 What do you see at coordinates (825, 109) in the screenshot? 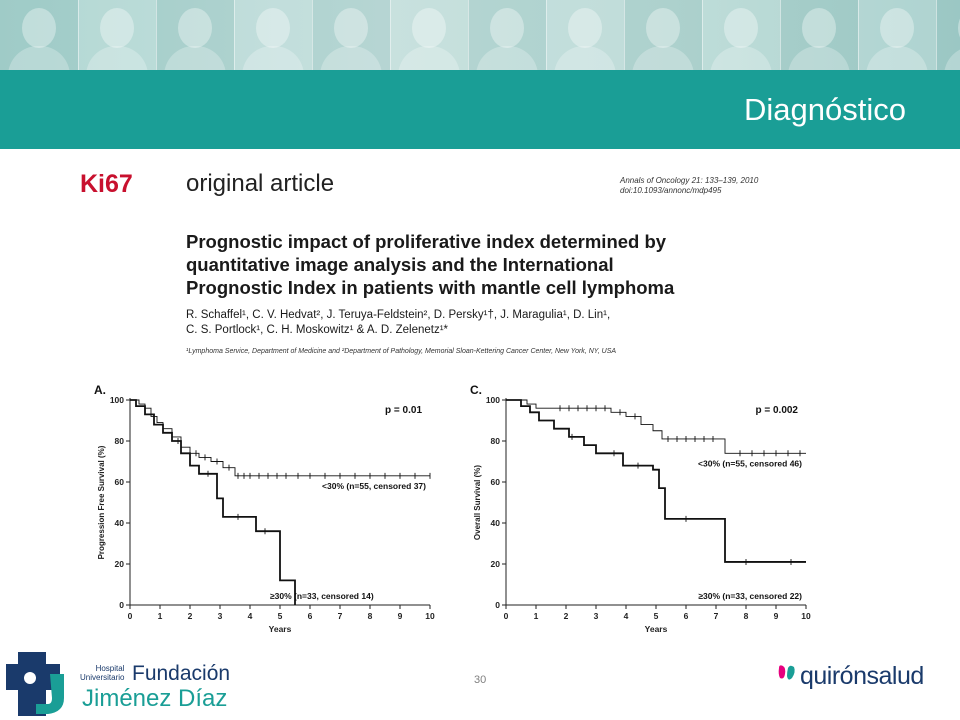
I see `slide-title: Diagnóstico` at bounding box center [825, 109].